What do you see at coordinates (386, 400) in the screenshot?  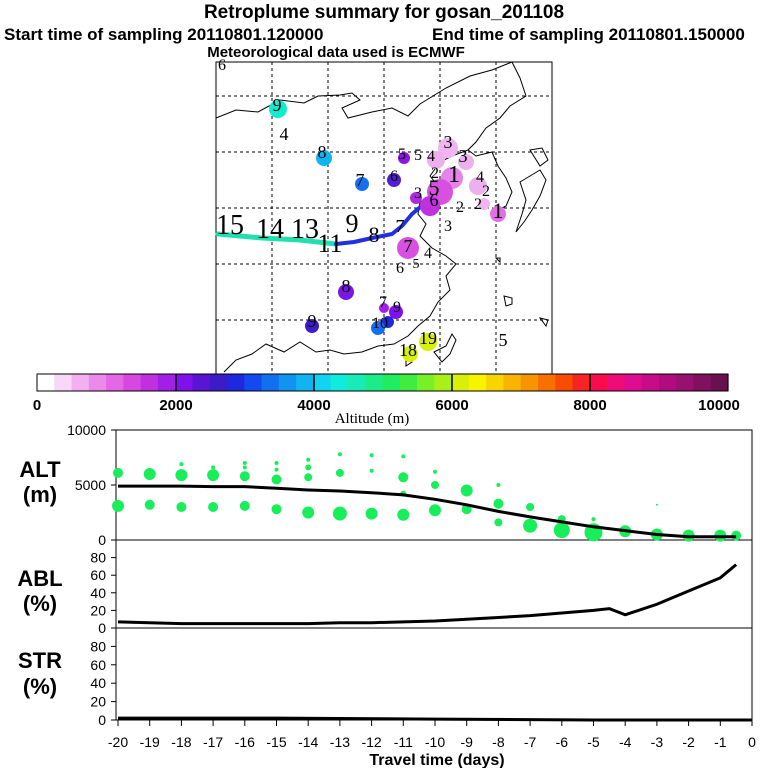 I see `altitude-colorbar: 0 2000 4000 6000 8000 10000 Altitude (m)` at bounding box center [386, 400].